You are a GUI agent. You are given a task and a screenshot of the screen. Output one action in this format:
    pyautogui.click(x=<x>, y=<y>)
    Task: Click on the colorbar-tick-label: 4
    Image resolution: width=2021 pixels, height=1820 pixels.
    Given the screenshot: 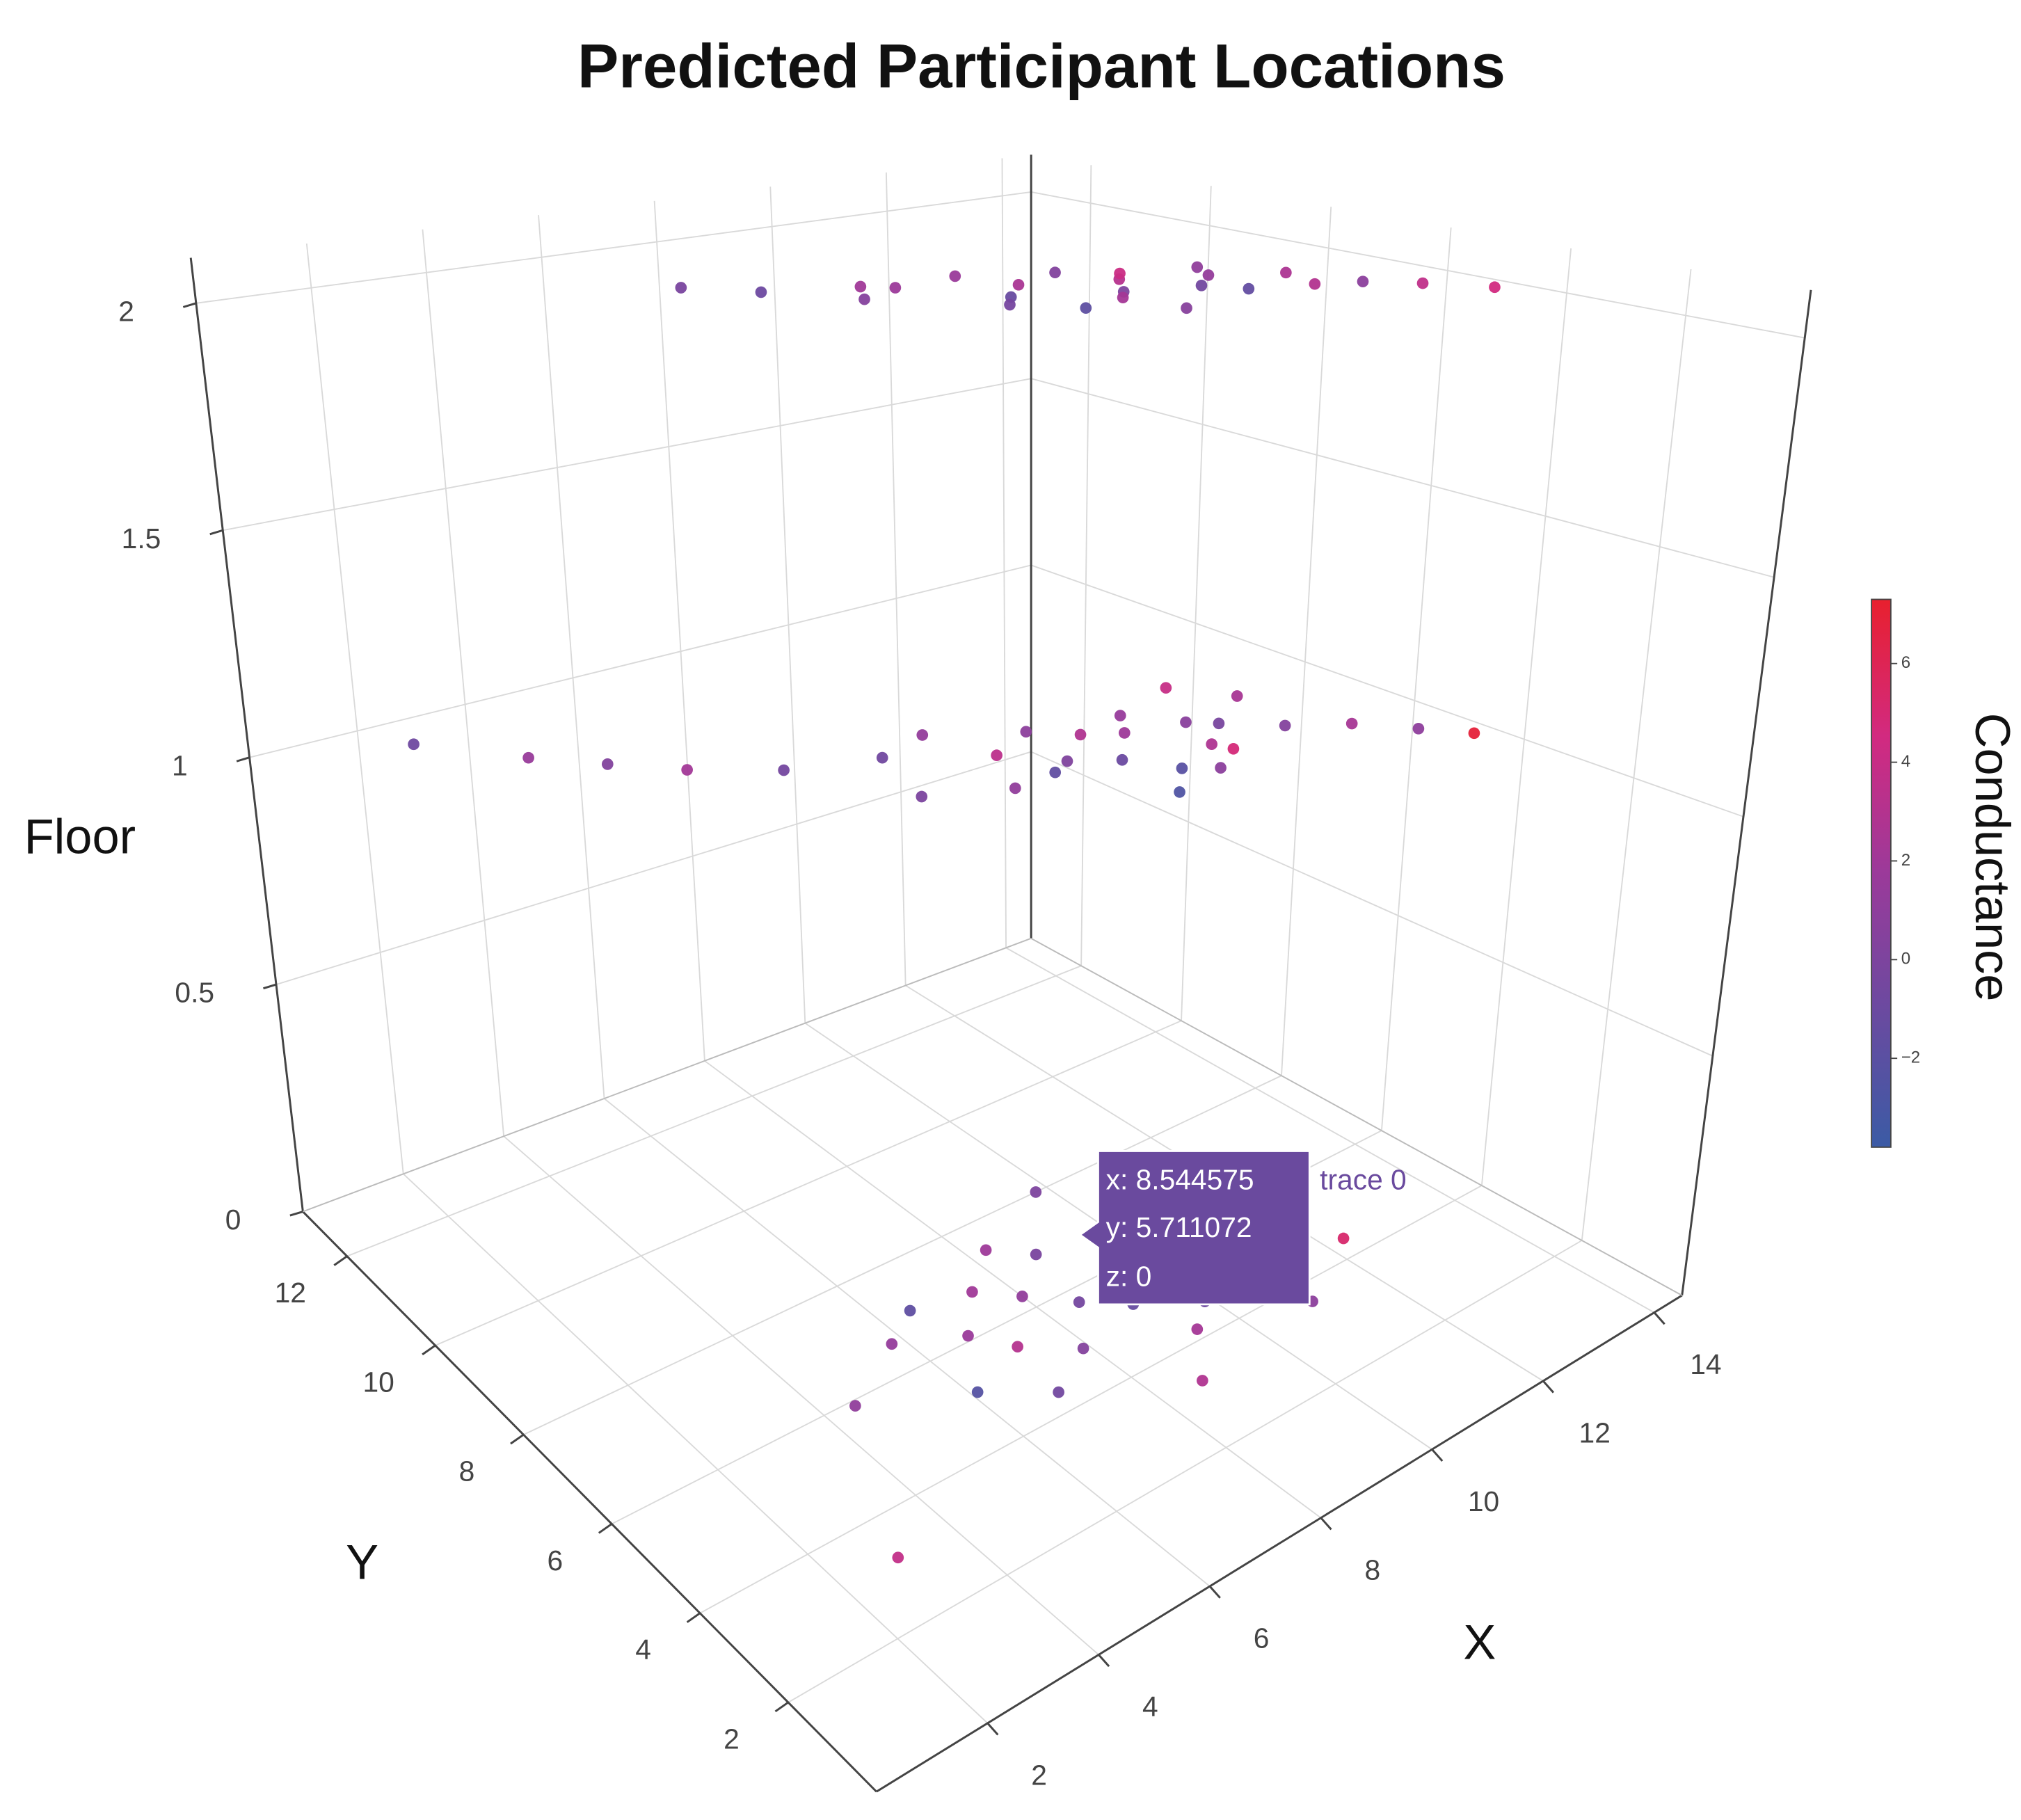 What is the action you would take?
    pyautogui.click(x=1905, y=761)
    